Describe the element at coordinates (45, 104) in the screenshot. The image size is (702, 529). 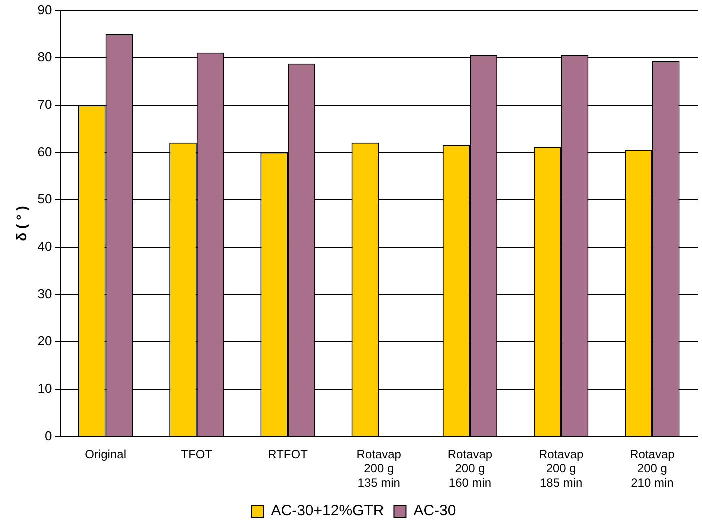
I see `y-tick-label: 70` at that location.